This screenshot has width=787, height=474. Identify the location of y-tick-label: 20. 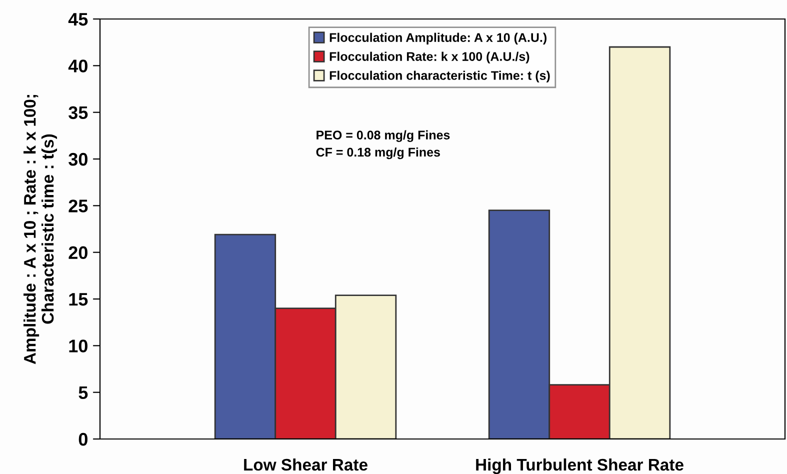
(78, 253).